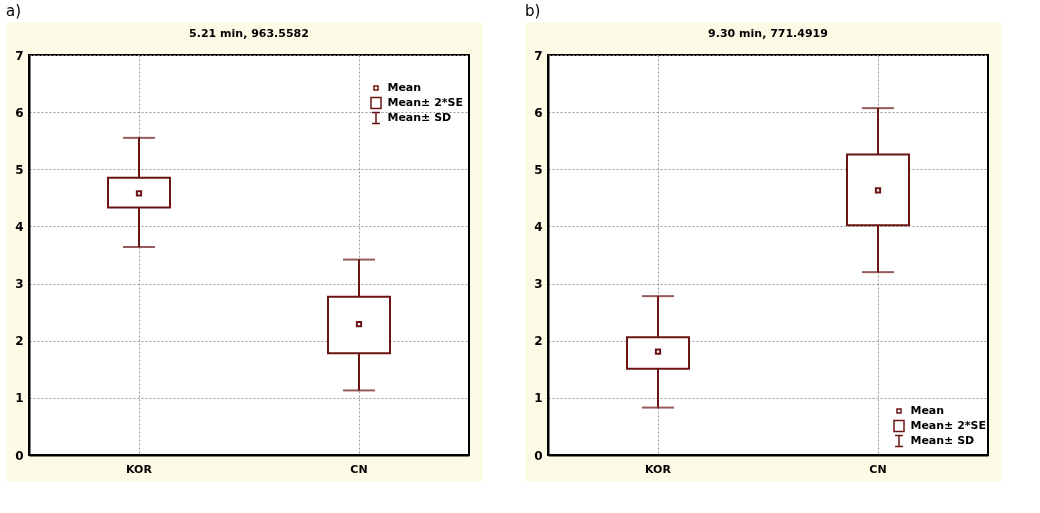 The height and width of the screenshot is (513, 1040). What do you see at coordinates (14, 11) in the screenshot?
I see `chart-subtitle: a)` at bounding box center [14, 11].